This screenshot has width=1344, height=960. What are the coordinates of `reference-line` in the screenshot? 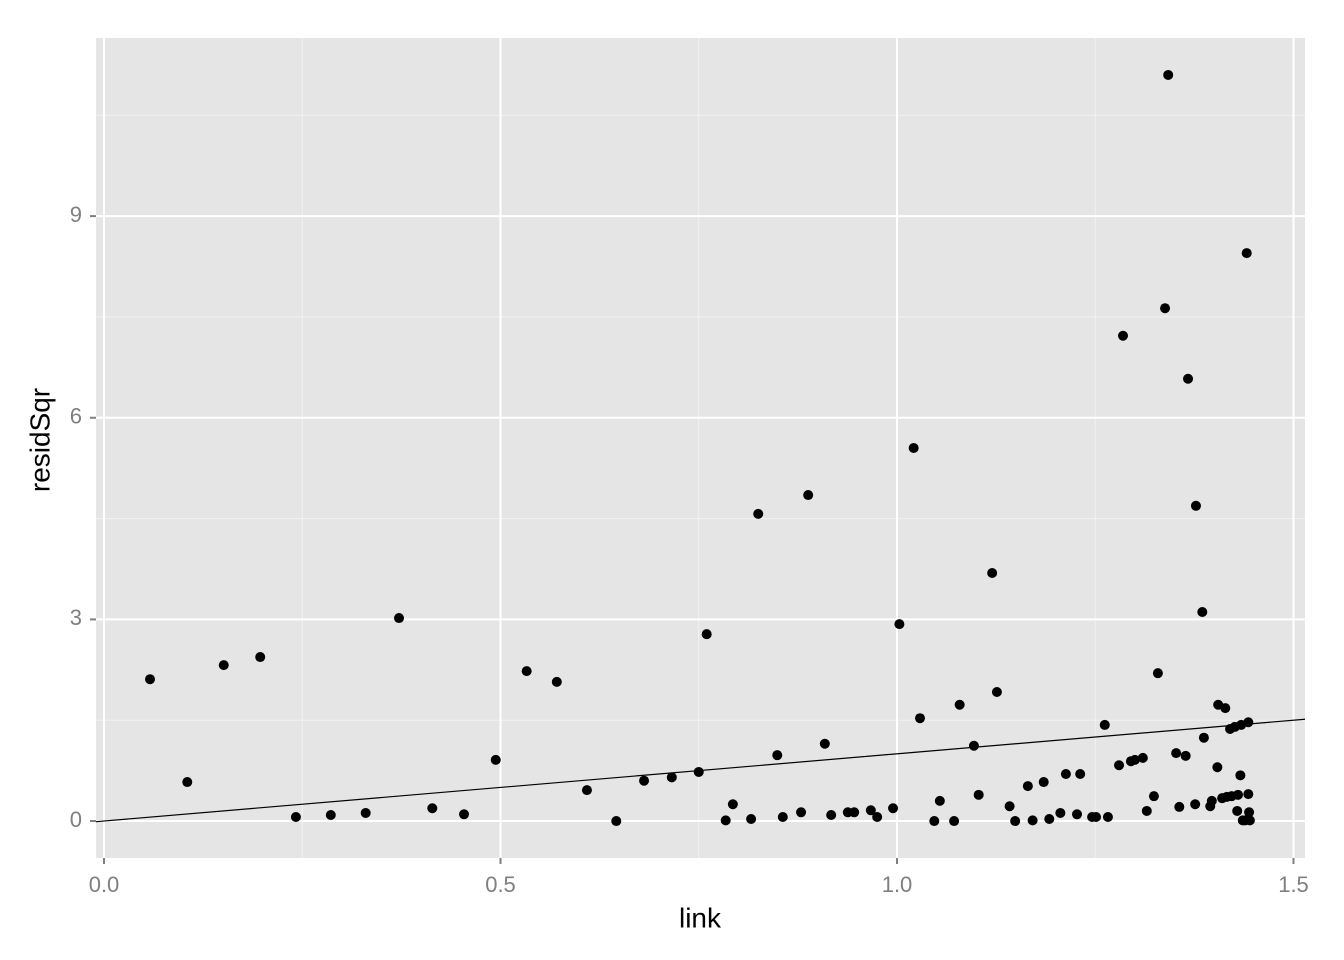 It's located at (700, 770).